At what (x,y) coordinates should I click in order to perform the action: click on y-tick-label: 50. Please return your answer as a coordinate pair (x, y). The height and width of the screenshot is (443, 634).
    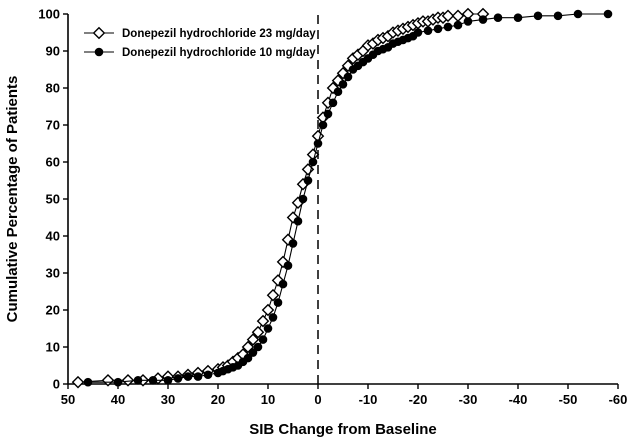
    Looking at the image, I should click on (53, 199).